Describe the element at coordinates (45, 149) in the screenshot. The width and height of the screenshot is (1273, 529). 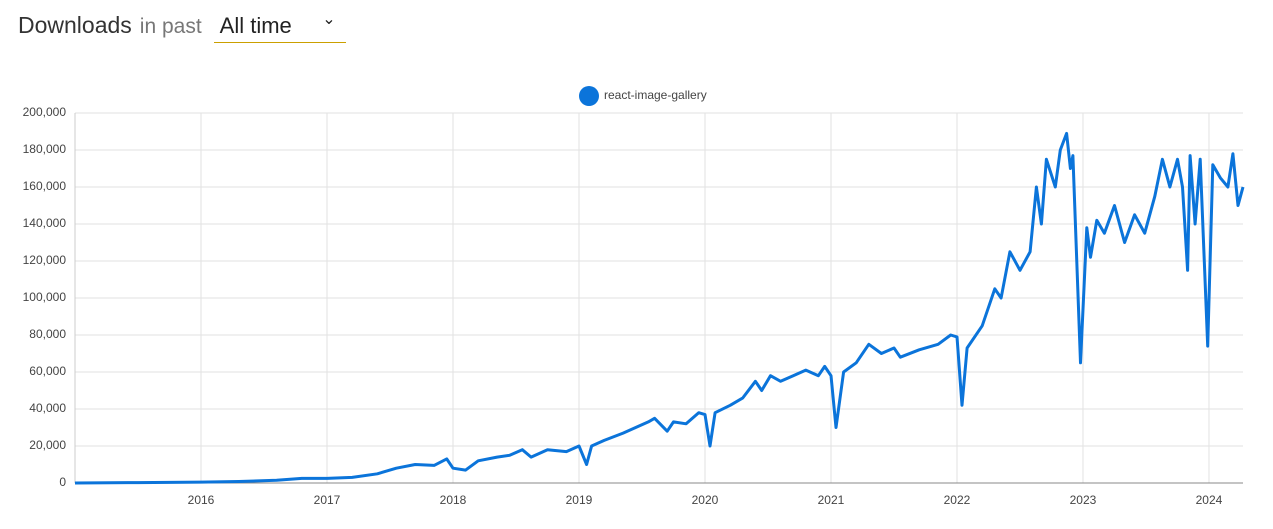
I see `y-tick-label: 180,000` at that location.